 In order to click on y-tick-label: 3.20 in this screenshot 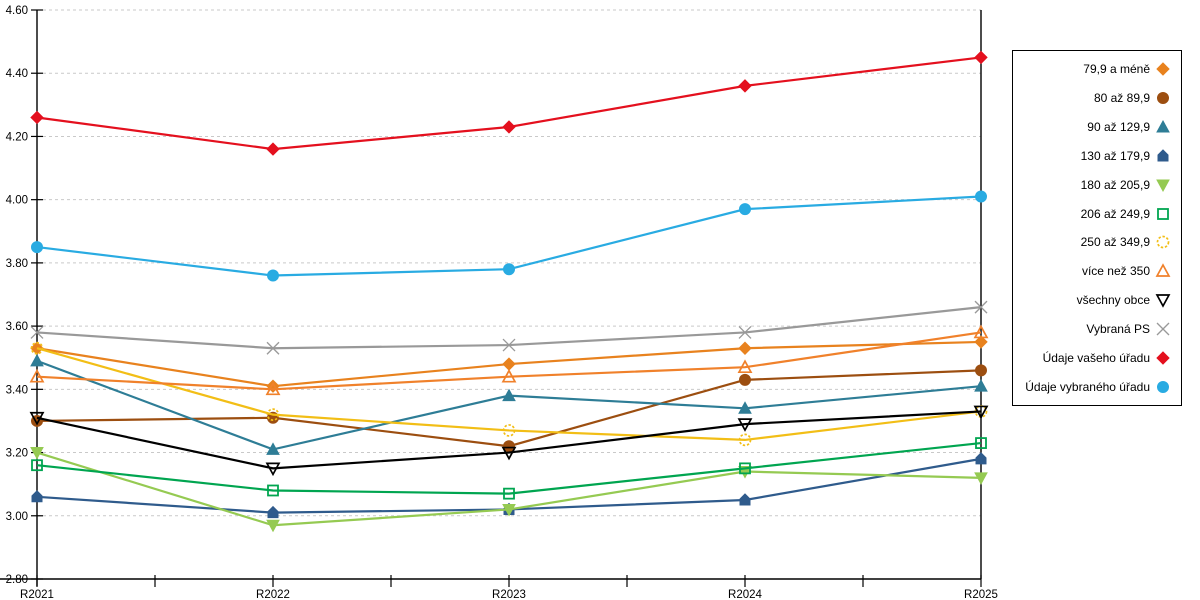, I will do `click(17, 454)`.